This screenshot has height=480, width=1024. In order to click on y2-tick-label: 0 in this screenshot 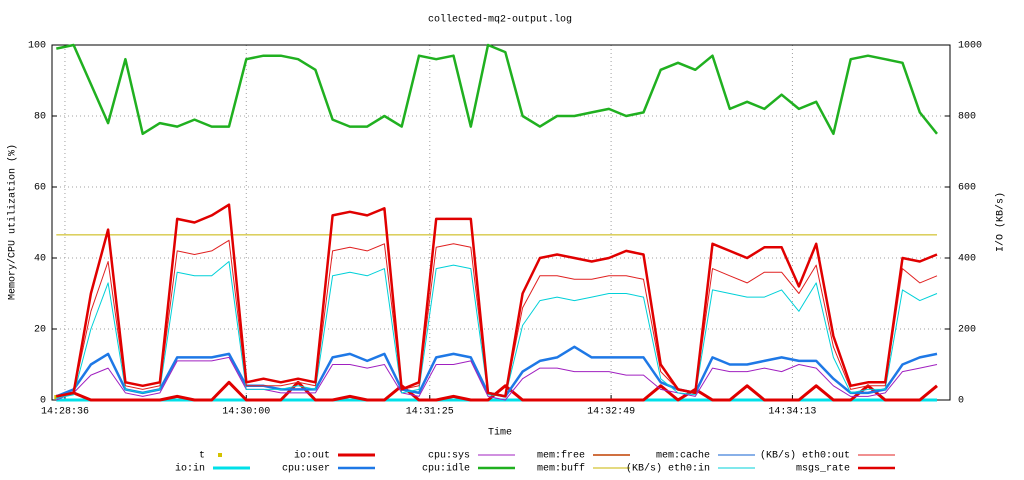, I will do `click(961, 401)`.